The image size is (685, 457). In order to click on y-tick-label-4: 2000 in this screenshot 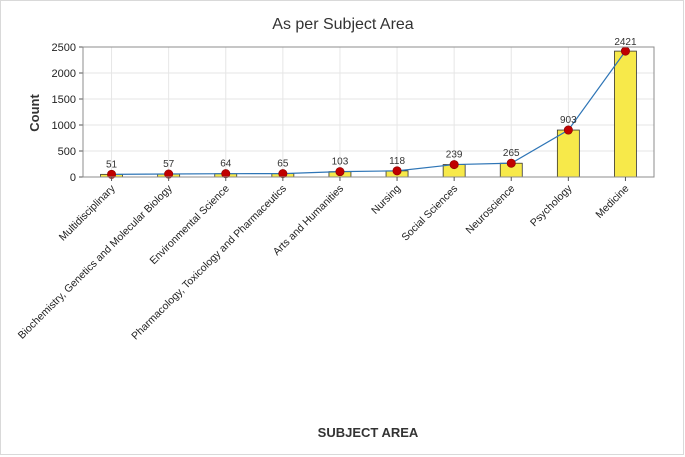, I will do `click(64, 74)`.